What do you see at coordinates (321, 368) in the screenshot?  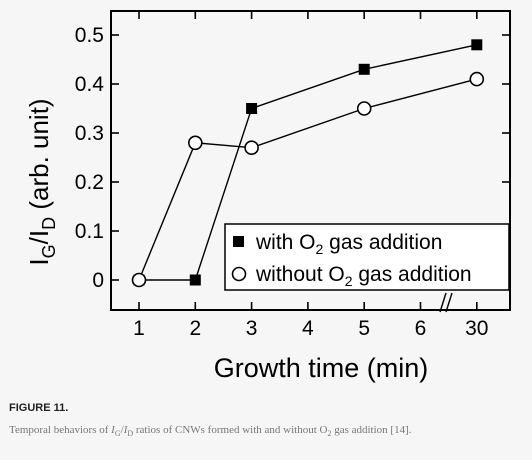 I see `x-axis-label: Growth time (min)` at bounding box center [321, 368].